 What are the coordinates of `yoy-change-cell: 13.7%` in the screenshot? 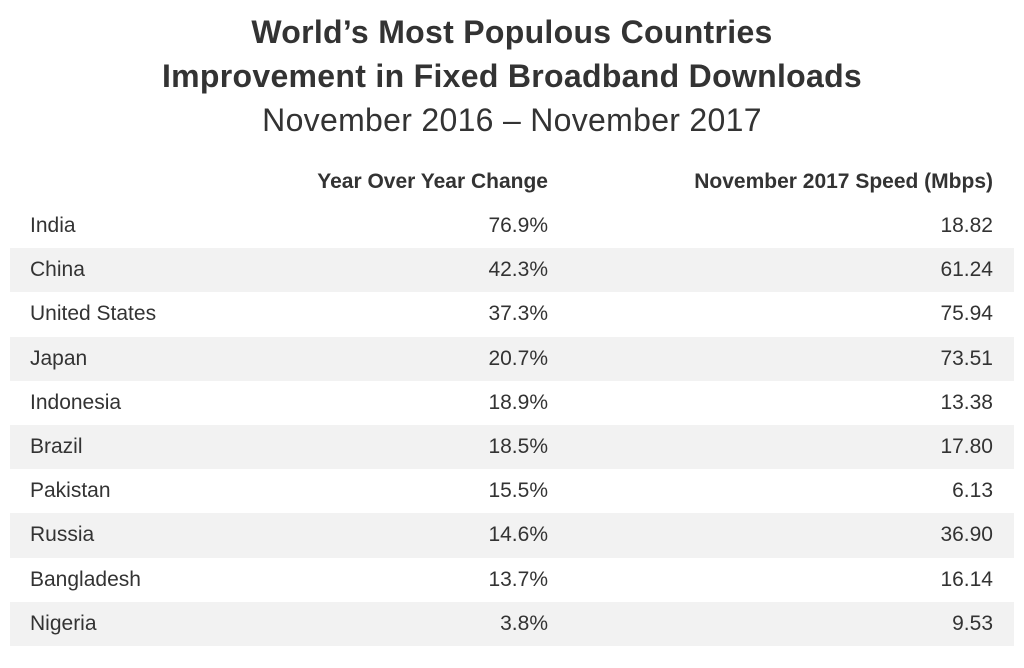 It's located at (518, 579).